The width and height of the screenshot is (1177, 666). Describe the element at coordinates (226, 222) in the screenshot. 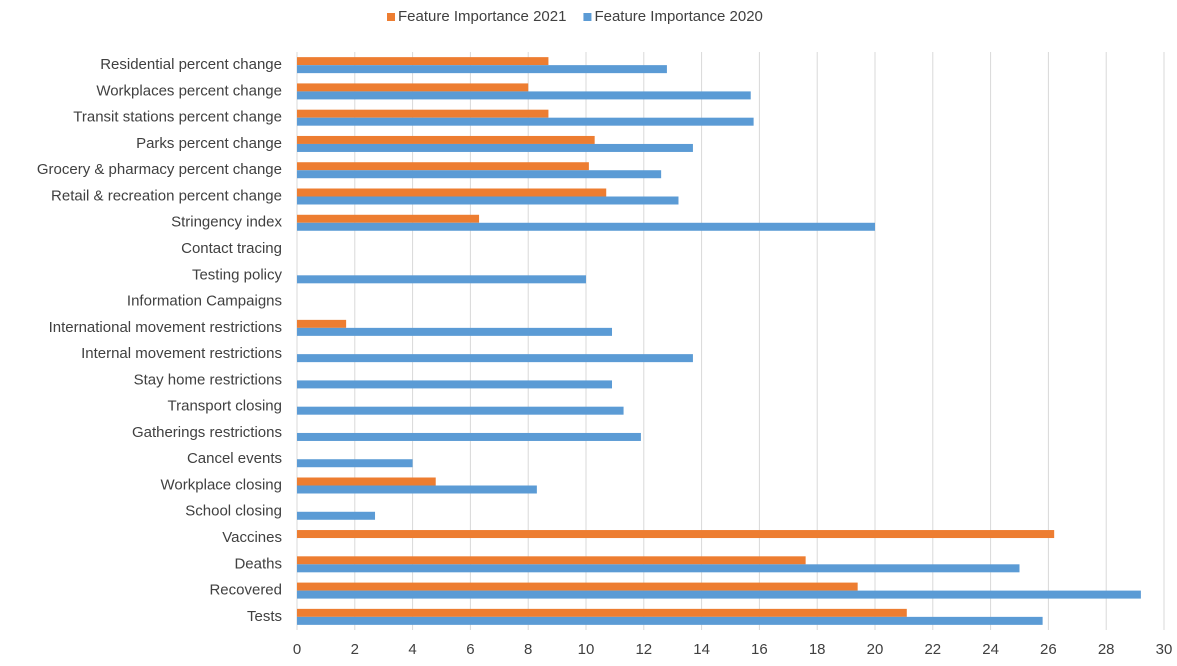

I see `y-tick-label: Stringency index` at that location.